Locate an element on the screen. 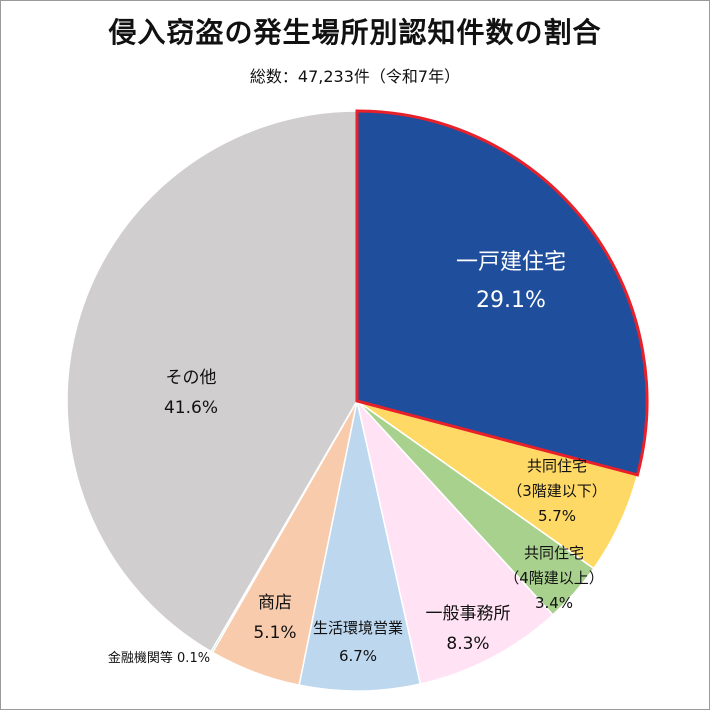  slice-sublabel-2: （3階建以下） is located at coordinates (557, 491).